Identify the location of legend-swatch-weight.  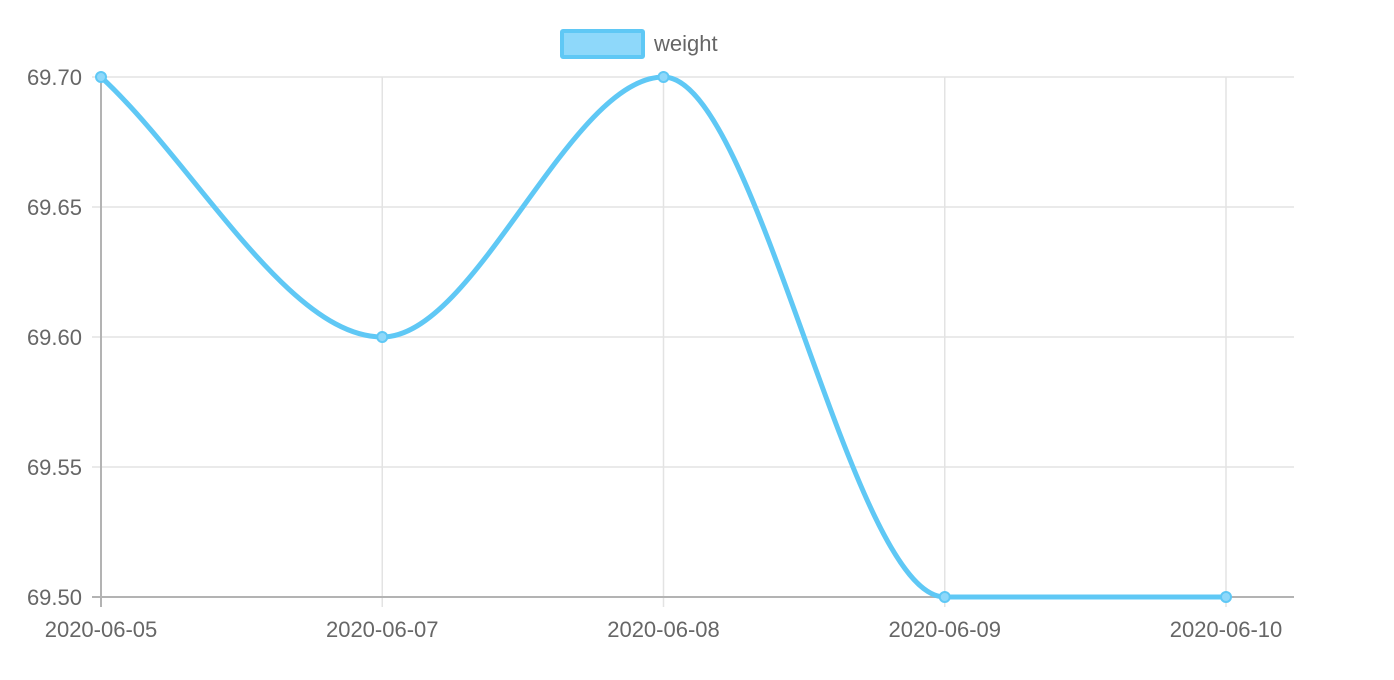
(602, 44).